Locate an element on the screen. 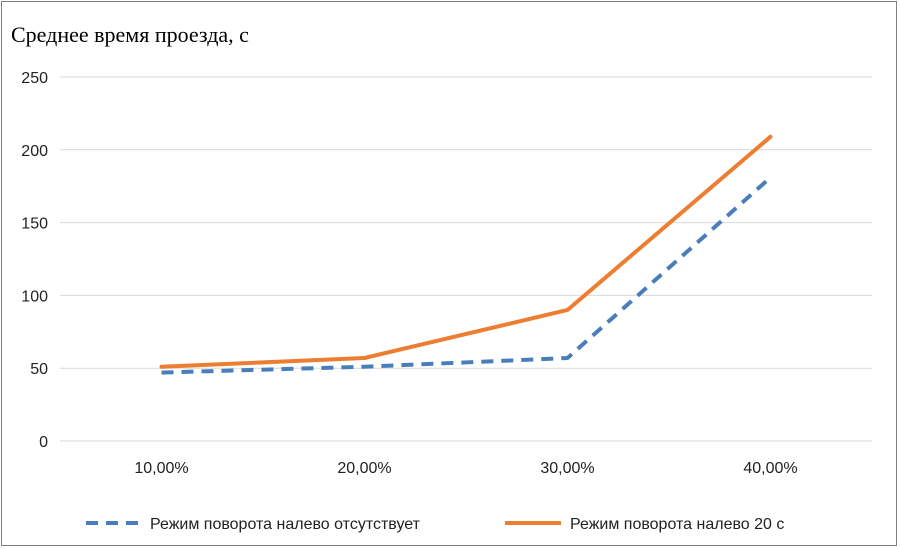 The height and width of the screenshot is (549, 900). y-tick-label: 50 is located at coordinates (39, 369).